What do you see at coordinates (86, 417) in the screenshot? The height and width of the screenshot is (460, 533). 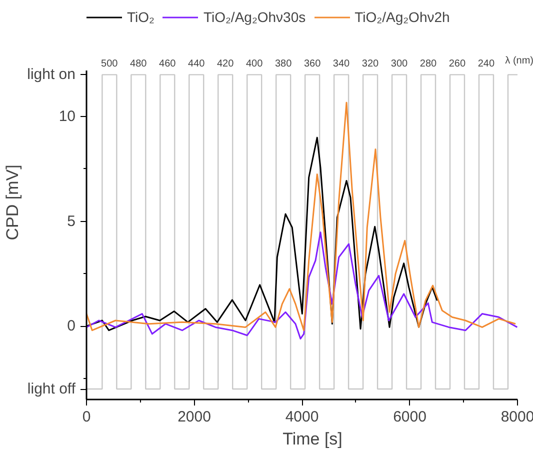 I see `x-tick-label: 0` at bounding box center [86, 417].